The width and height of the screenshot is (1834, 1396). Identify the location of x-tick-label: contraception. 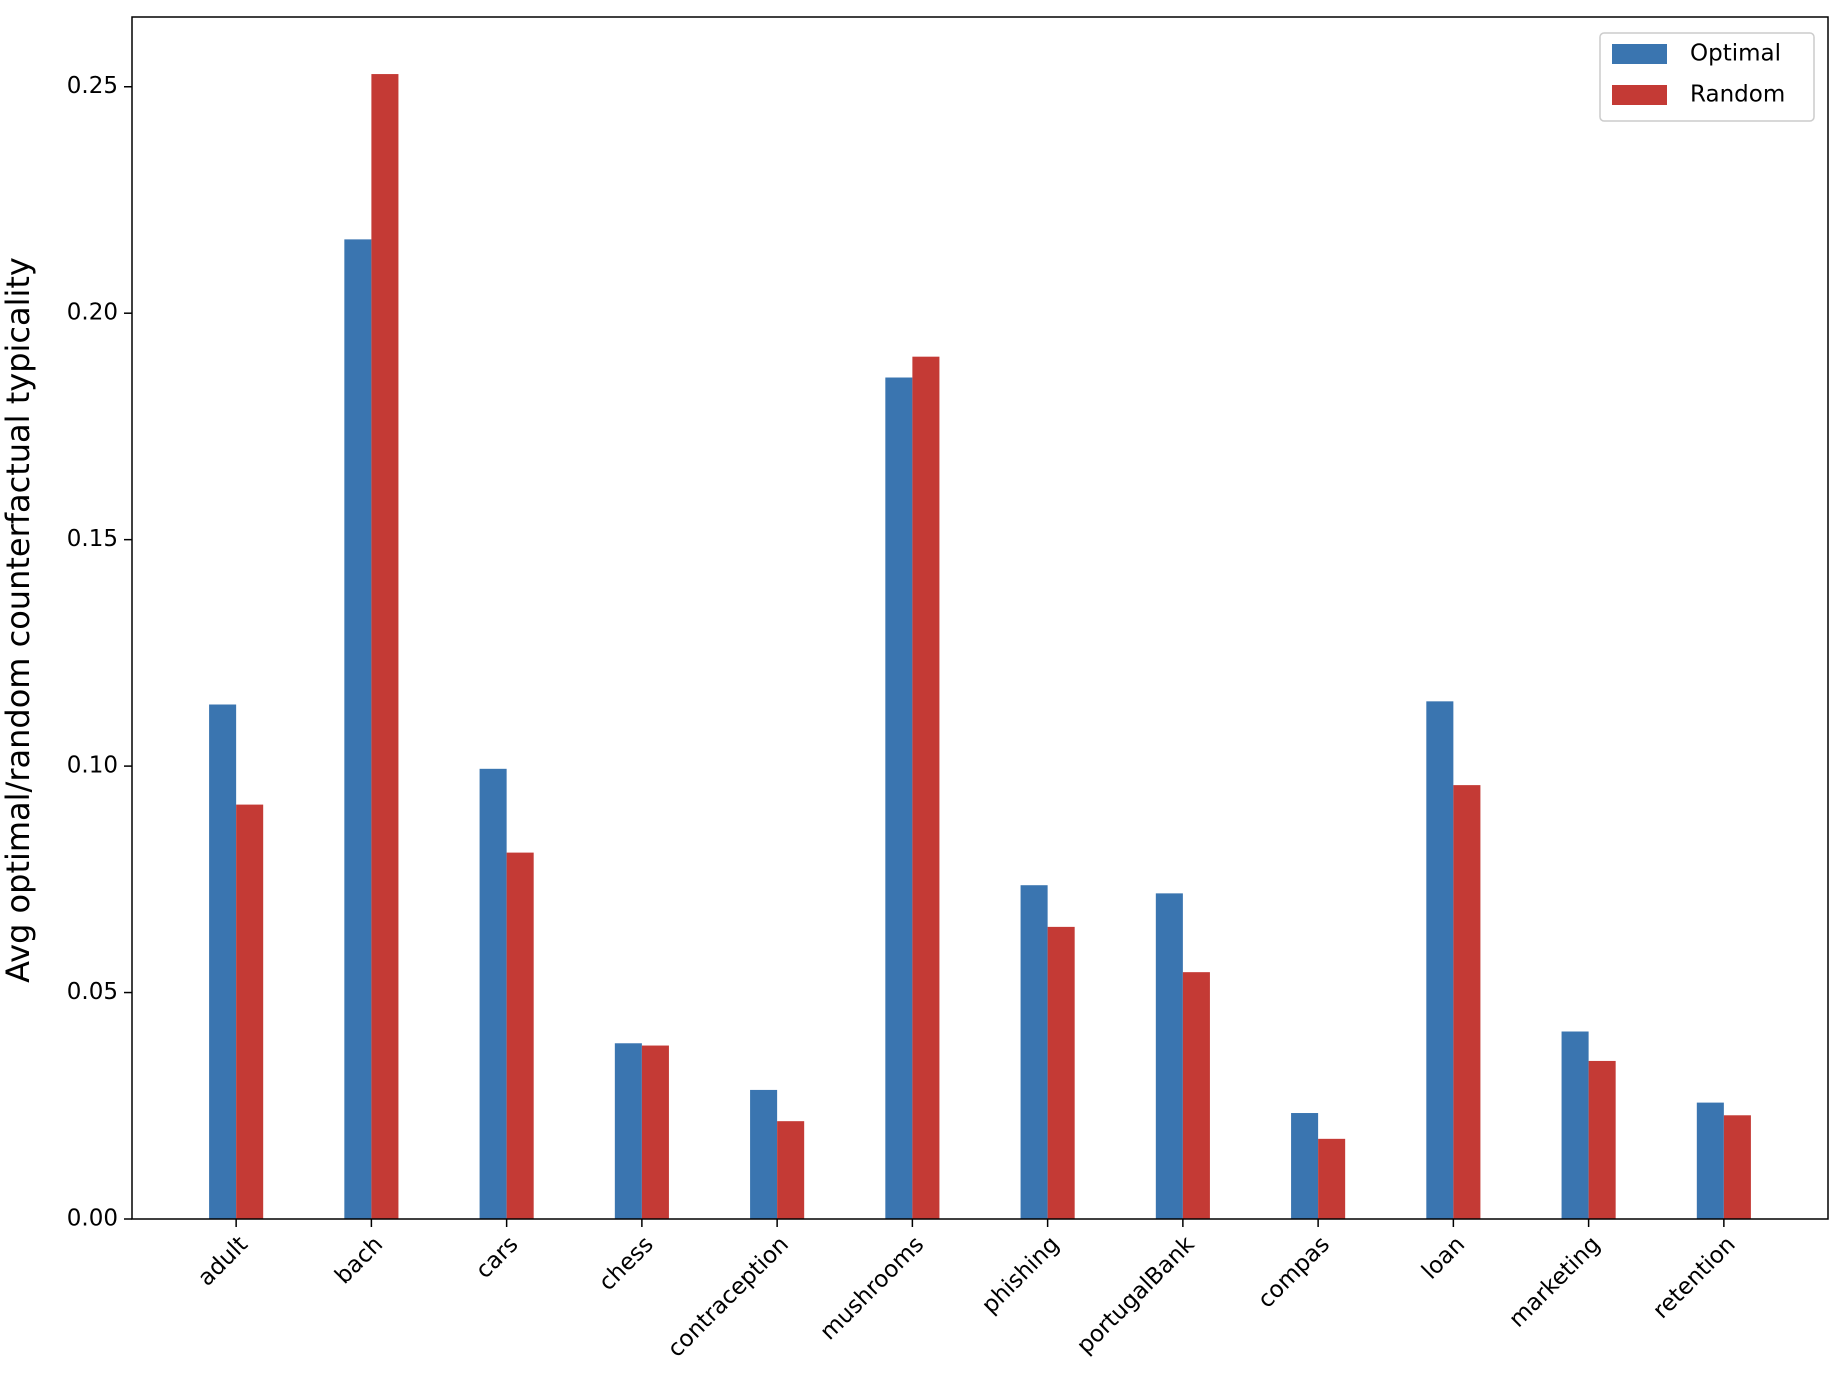
(728, 1296).